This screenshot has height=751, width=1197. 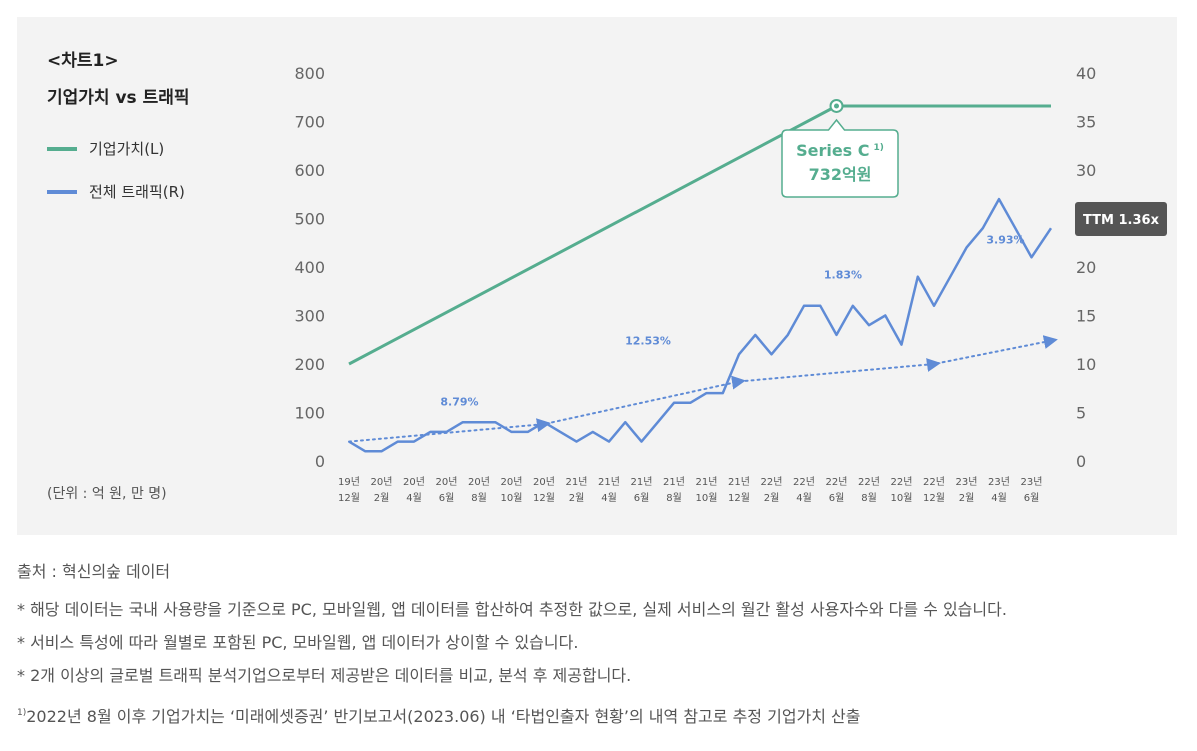 I want to click on ttm-badge-label: TTM 1.36x, so click(x=1121, y=220).